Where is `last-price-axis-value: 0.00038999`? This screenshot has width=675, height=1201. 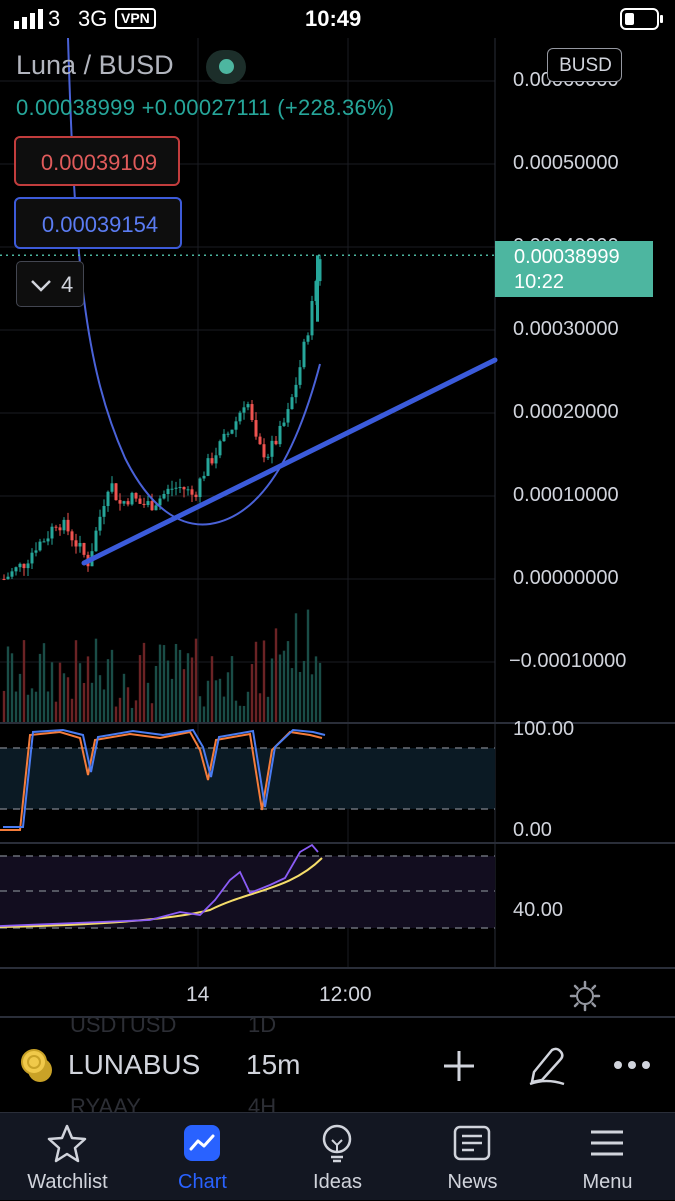
last-price-axis-value: 0.00038999 is located at coordinates (567, 257).